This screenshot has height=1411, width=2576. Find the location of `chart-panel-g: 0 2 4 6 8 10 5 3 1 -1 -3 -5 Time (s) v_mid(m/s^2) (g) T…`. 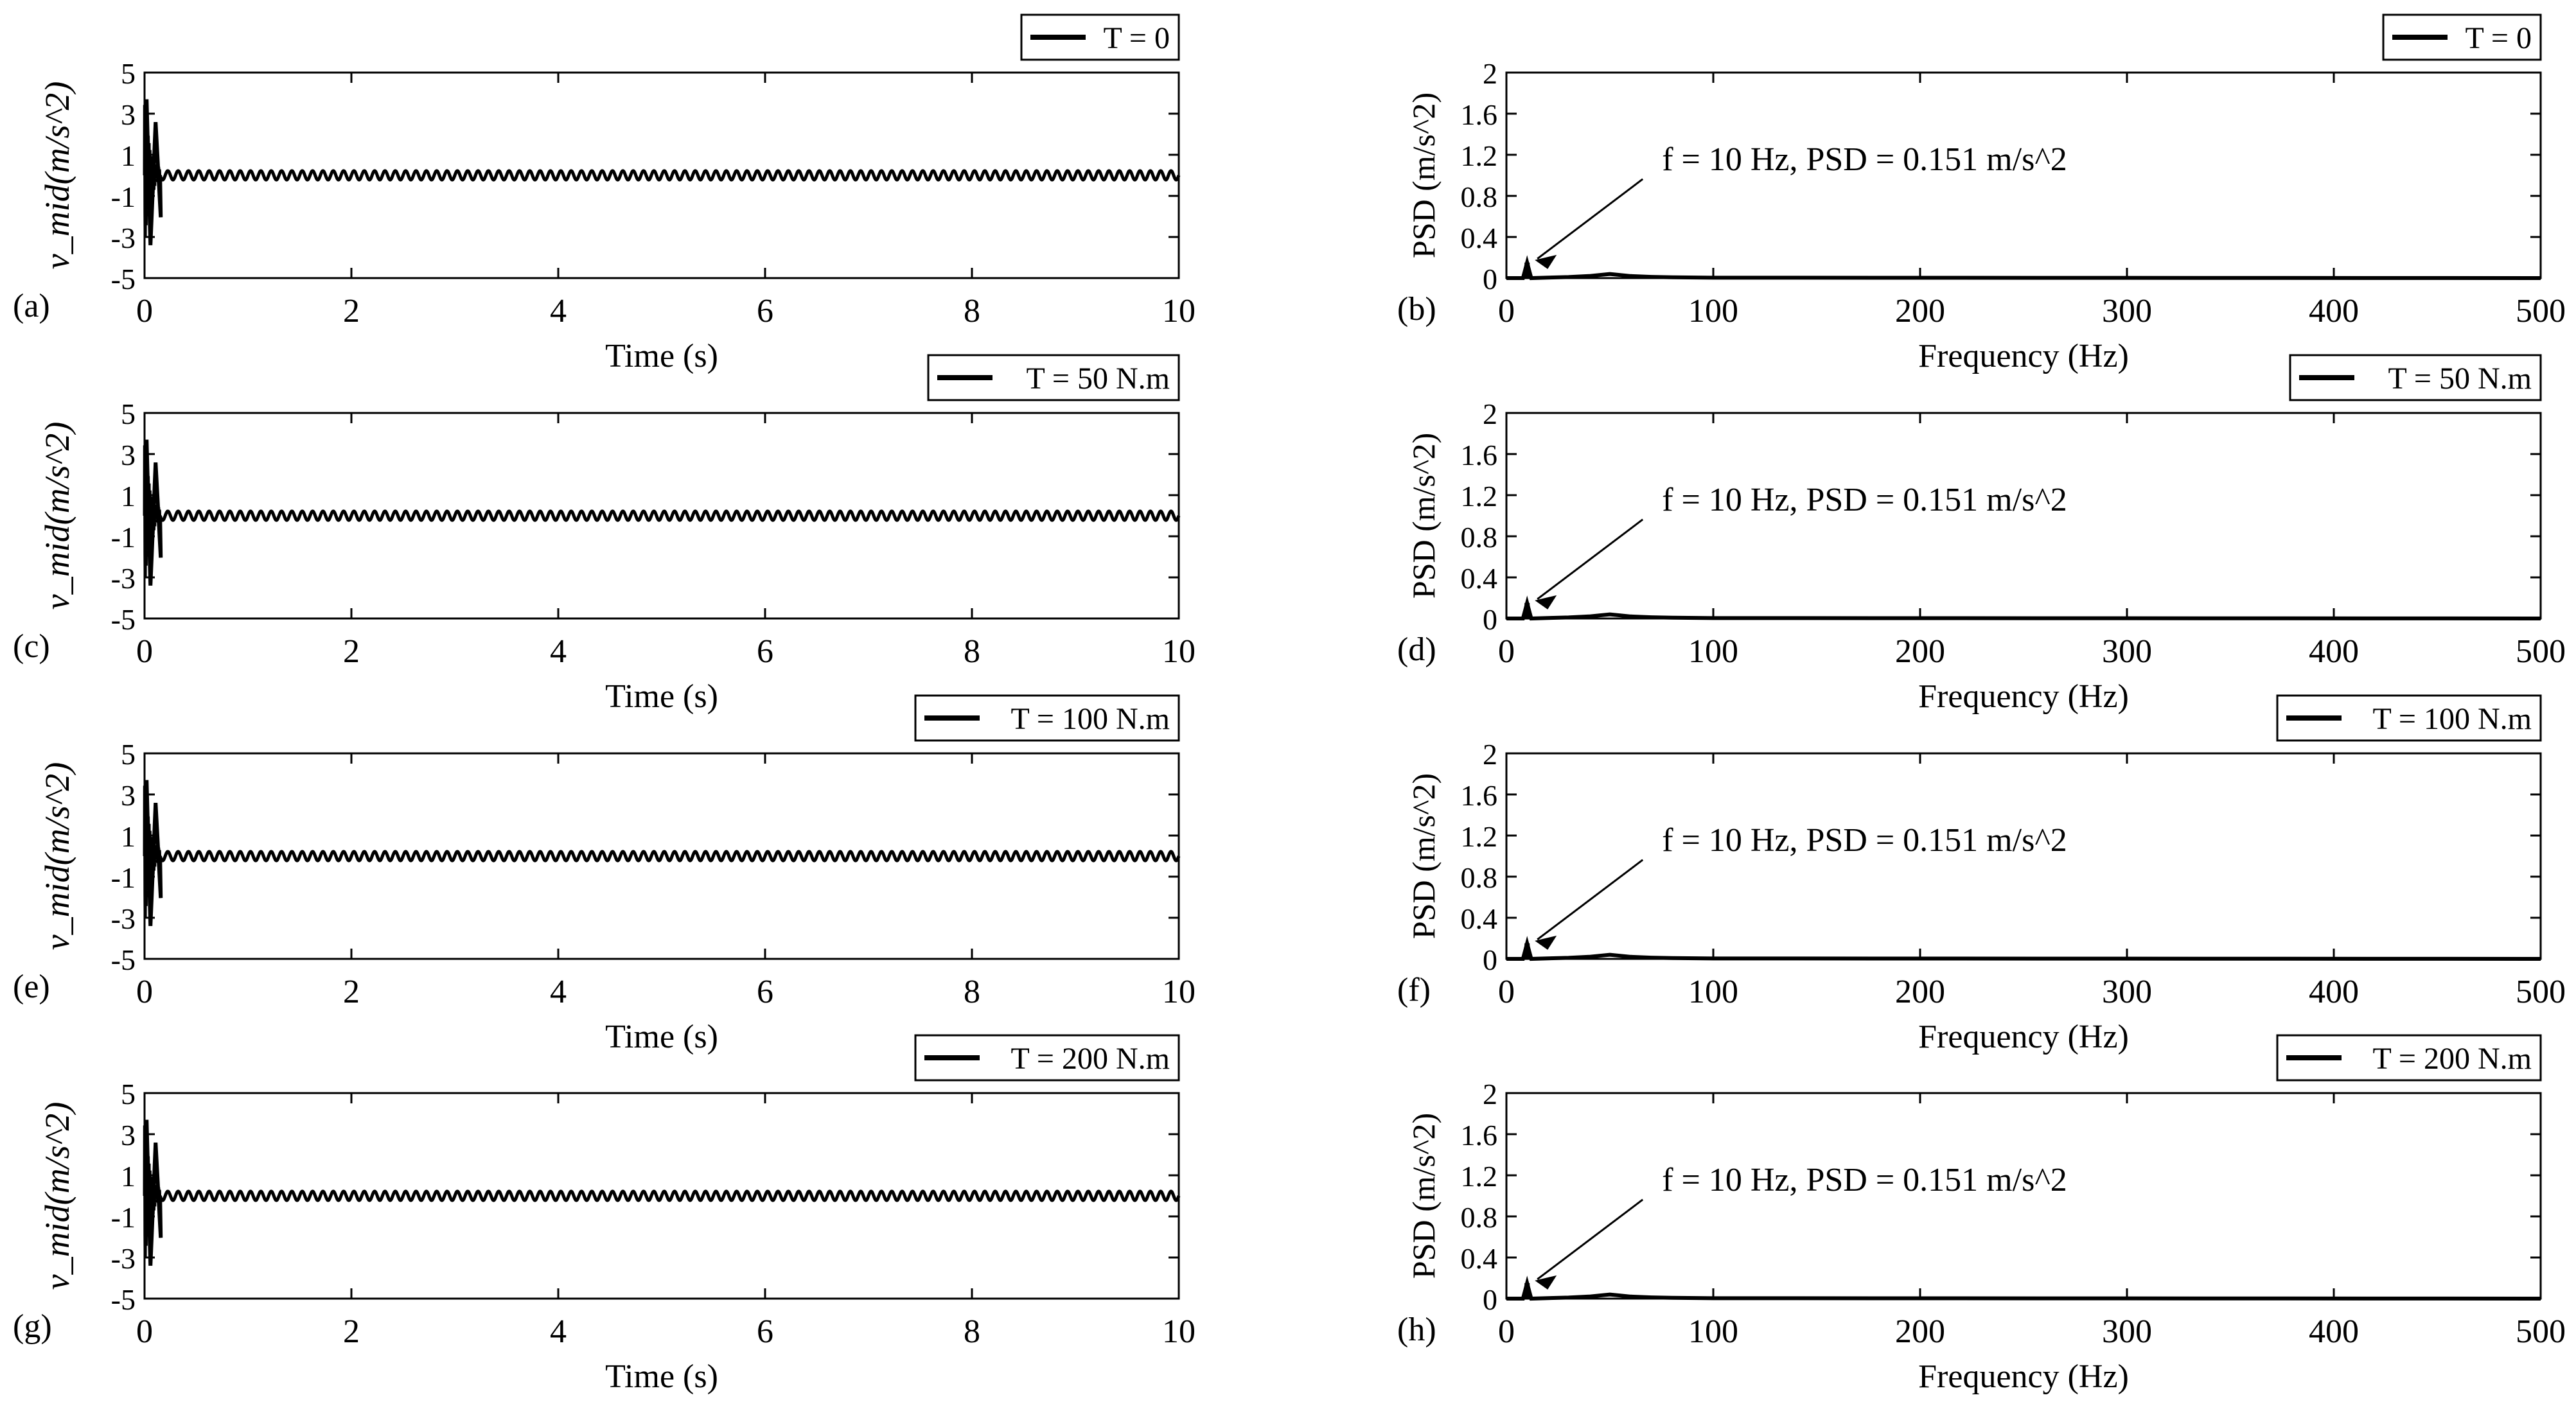

chart-panel-g: 0 2 4 6 8 10 5 3 1 -1 -3 -5 Time (s) v_mid(m/s^2) (g) T… is located at coordinates (604, 1214).